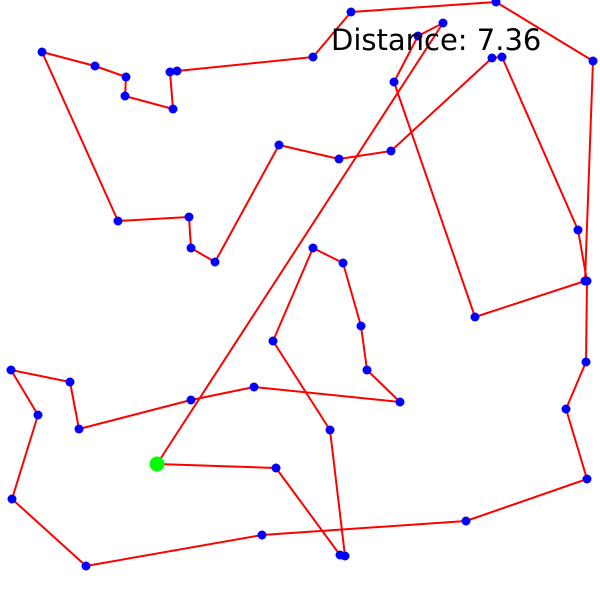 This screenshot has height=600, width=600. What do you see at coordinates (436, 40) in the screenshot?
I see `distance-label: Distance: 7.36` at bounding box center [436, 40].